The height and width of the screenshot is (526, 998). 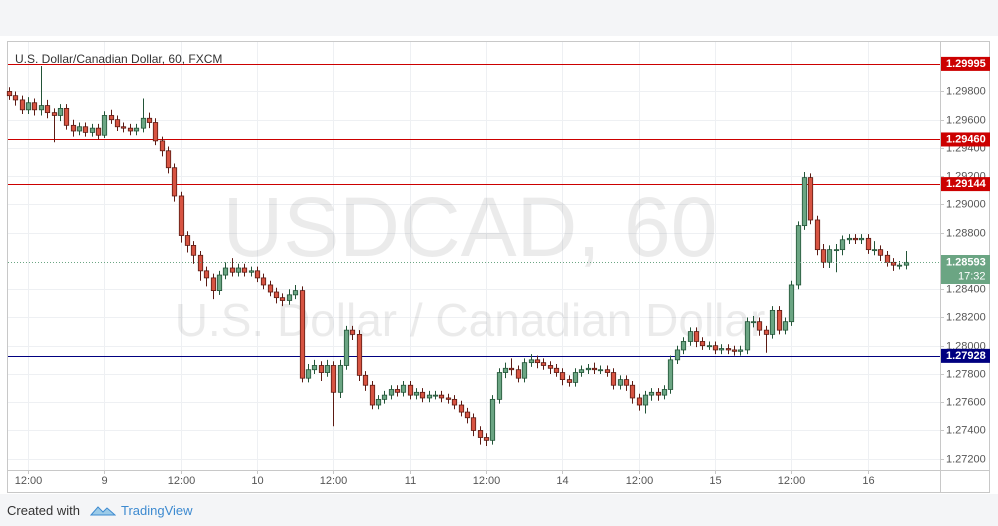 What do you see at coordinates (966, 233) in the screenshot?
I see `y-tick-label: 1.28800` at bounding box center [966, 233].